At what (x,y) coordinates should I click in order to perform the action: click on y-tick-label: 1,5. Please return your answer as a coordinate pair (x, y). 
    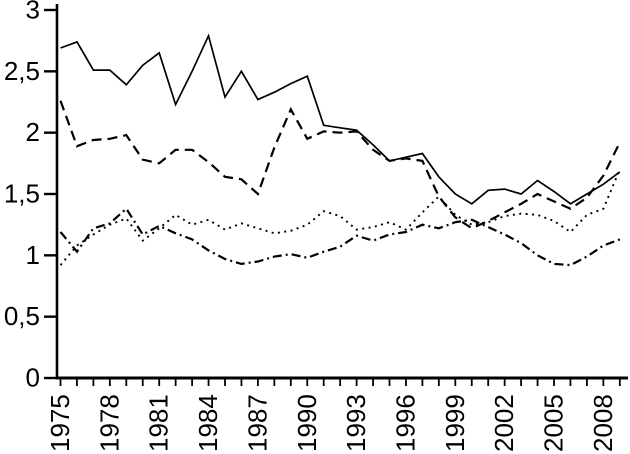
    Looking at the image, I should click on (22, 194).